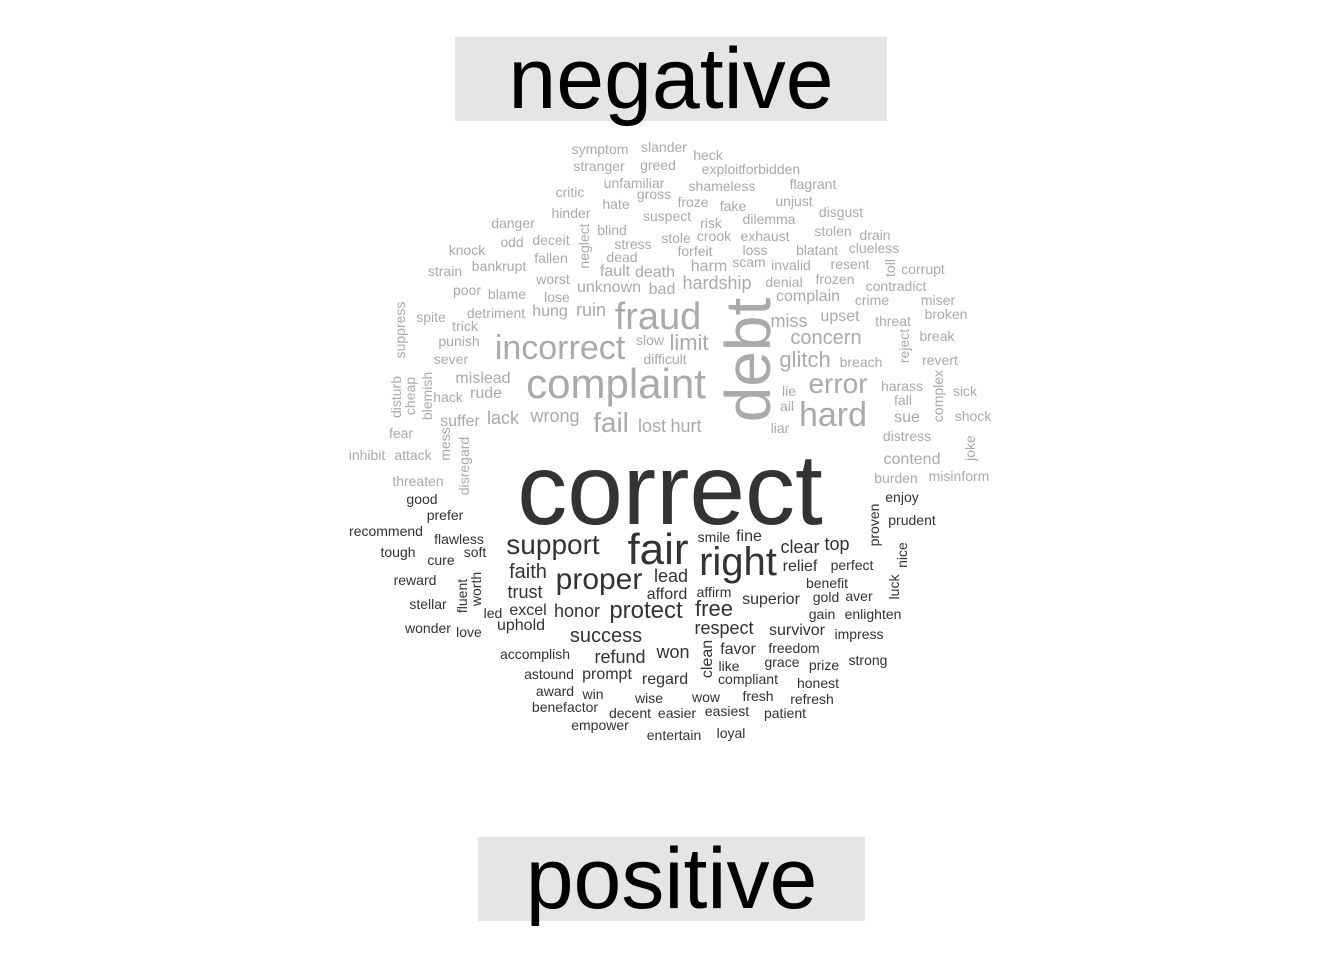  Describe the element at coordinates (599, 579) in the screenshot. I see `word-proper: proper` at that location.